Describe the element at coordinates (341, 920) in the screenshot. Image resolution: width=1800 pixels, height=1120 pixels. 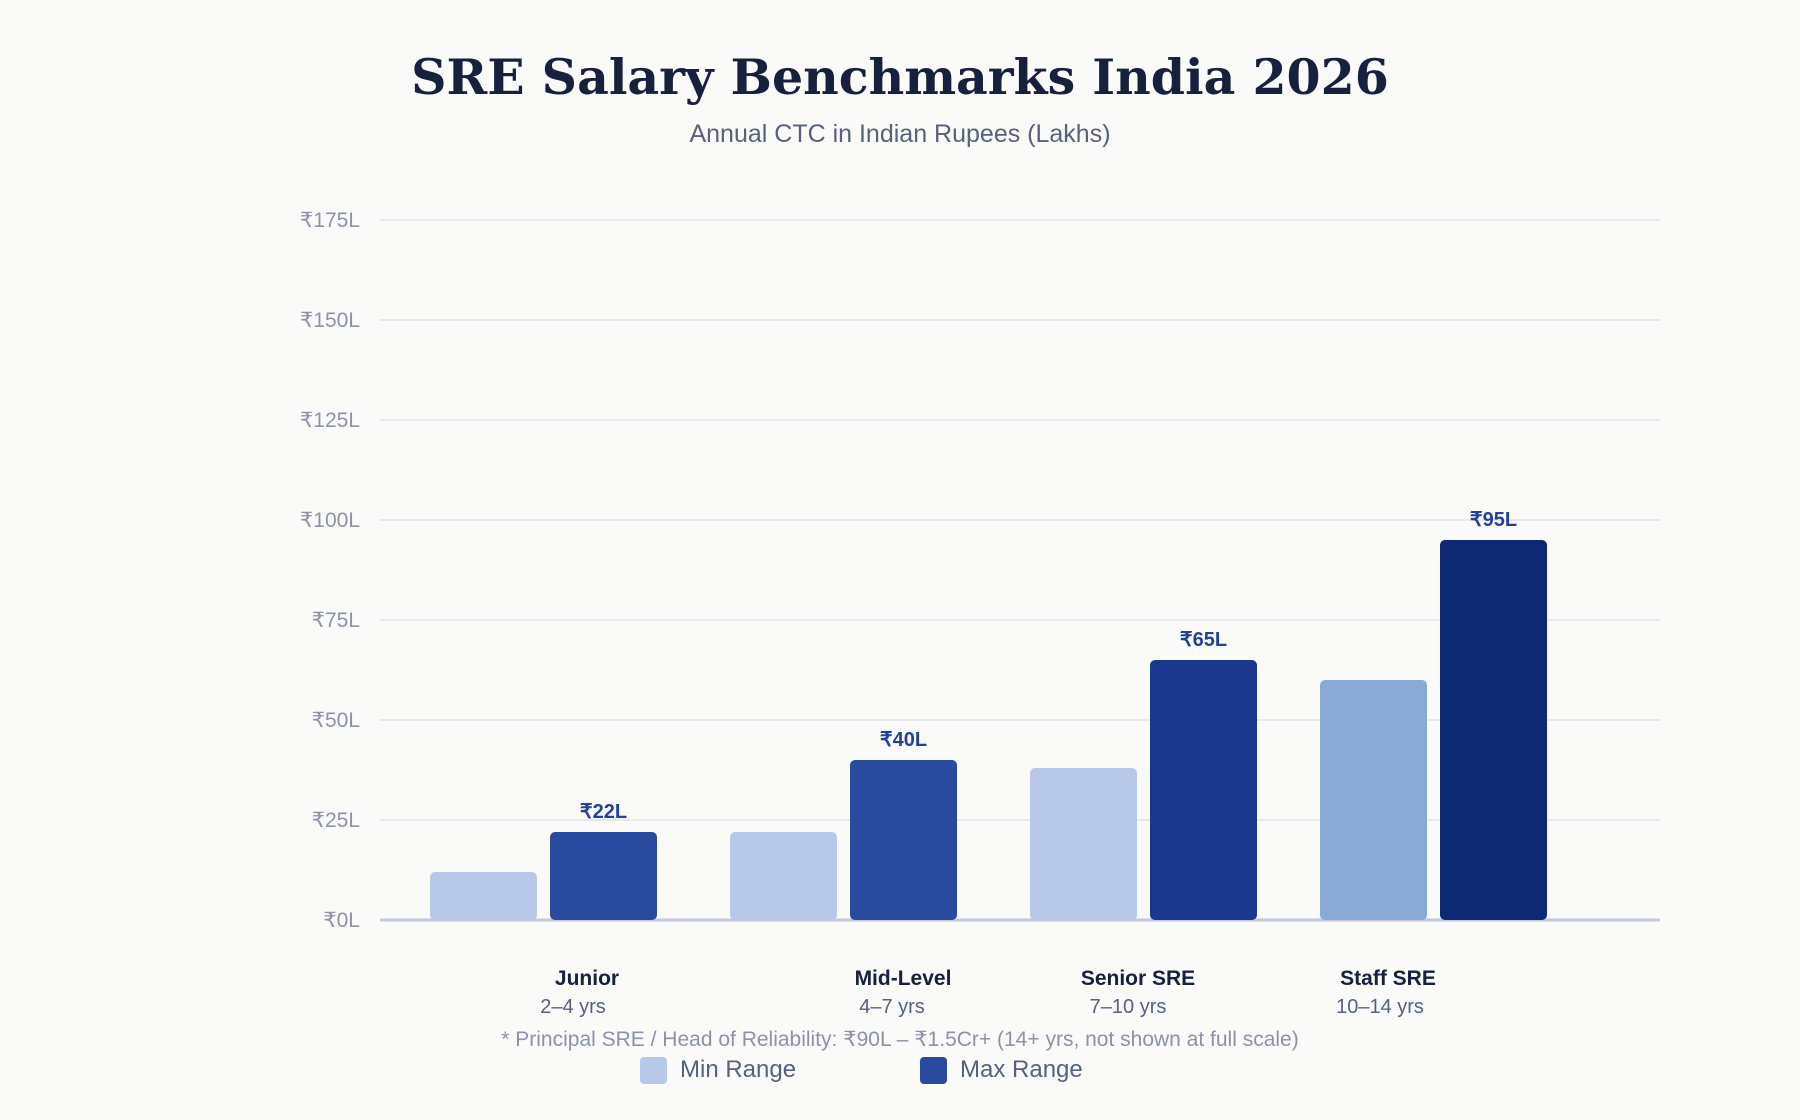
I see `y-tick-label: ₹0L` at that location.